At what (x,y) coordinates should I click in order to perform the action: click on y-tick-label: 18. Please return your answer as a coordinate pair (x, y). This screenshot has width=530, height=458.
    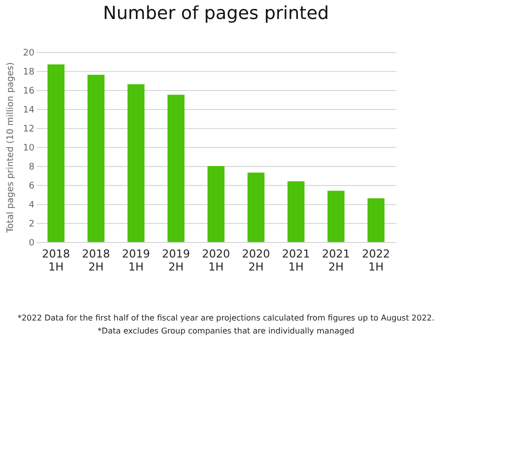
    Looking at the image, I should click on (29, 73).